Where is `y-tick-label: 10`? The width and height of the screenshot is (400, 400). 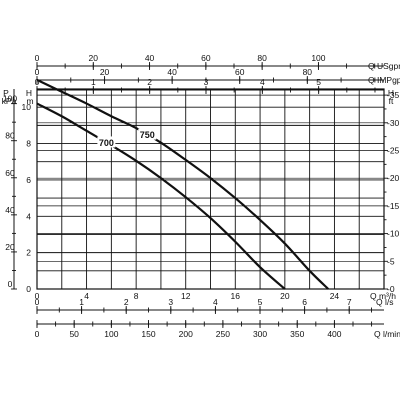 y-tick-label: 10 is located at coordinates (27, 107).